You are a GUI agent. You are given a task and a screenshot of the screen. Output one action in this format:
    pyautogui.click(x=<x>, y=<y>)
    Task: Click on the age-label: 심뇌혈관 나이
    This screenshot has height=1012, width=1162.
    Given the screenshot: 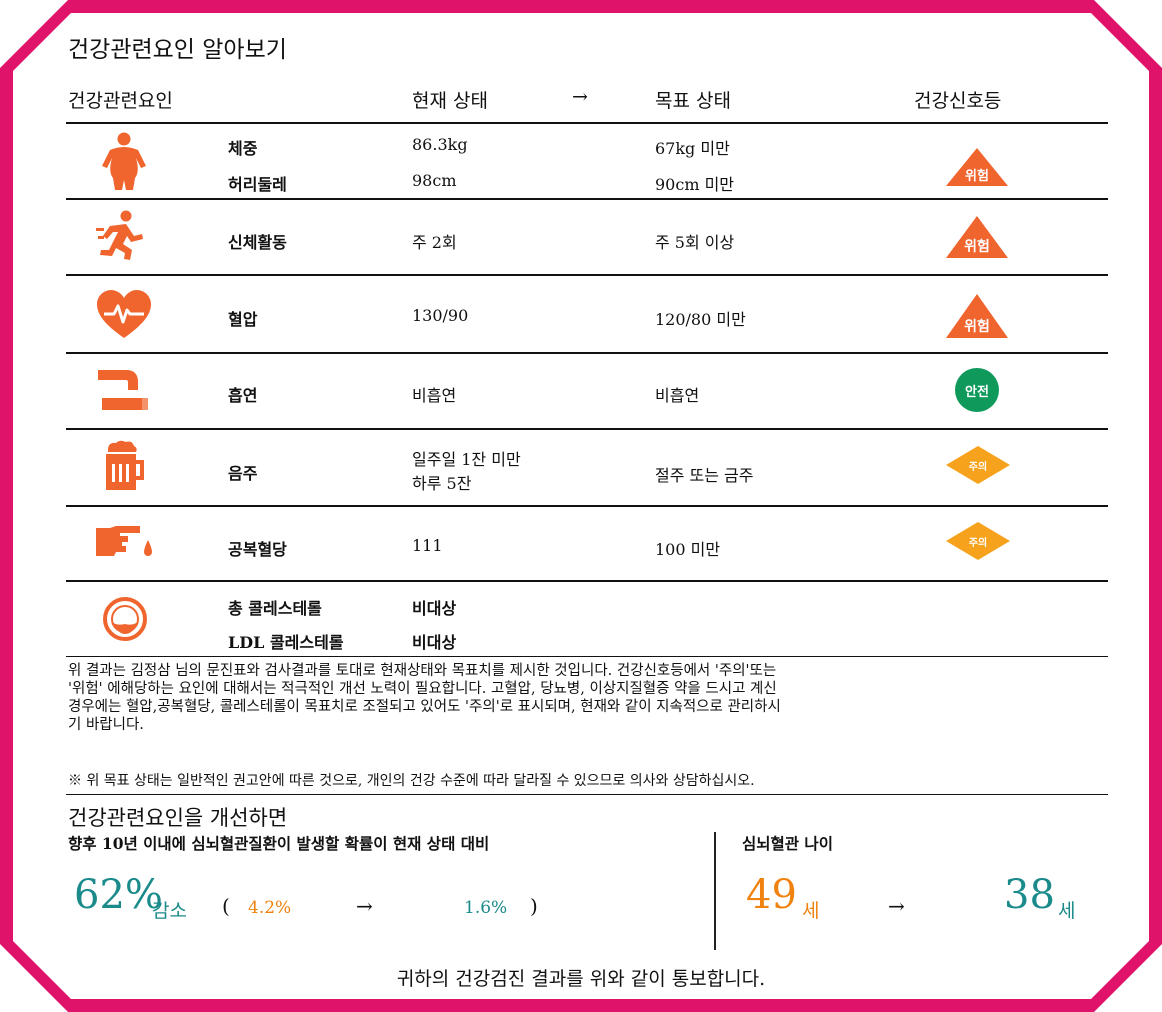 What is the action you would take?
    pyautogui.click(x=787, y=843)
    